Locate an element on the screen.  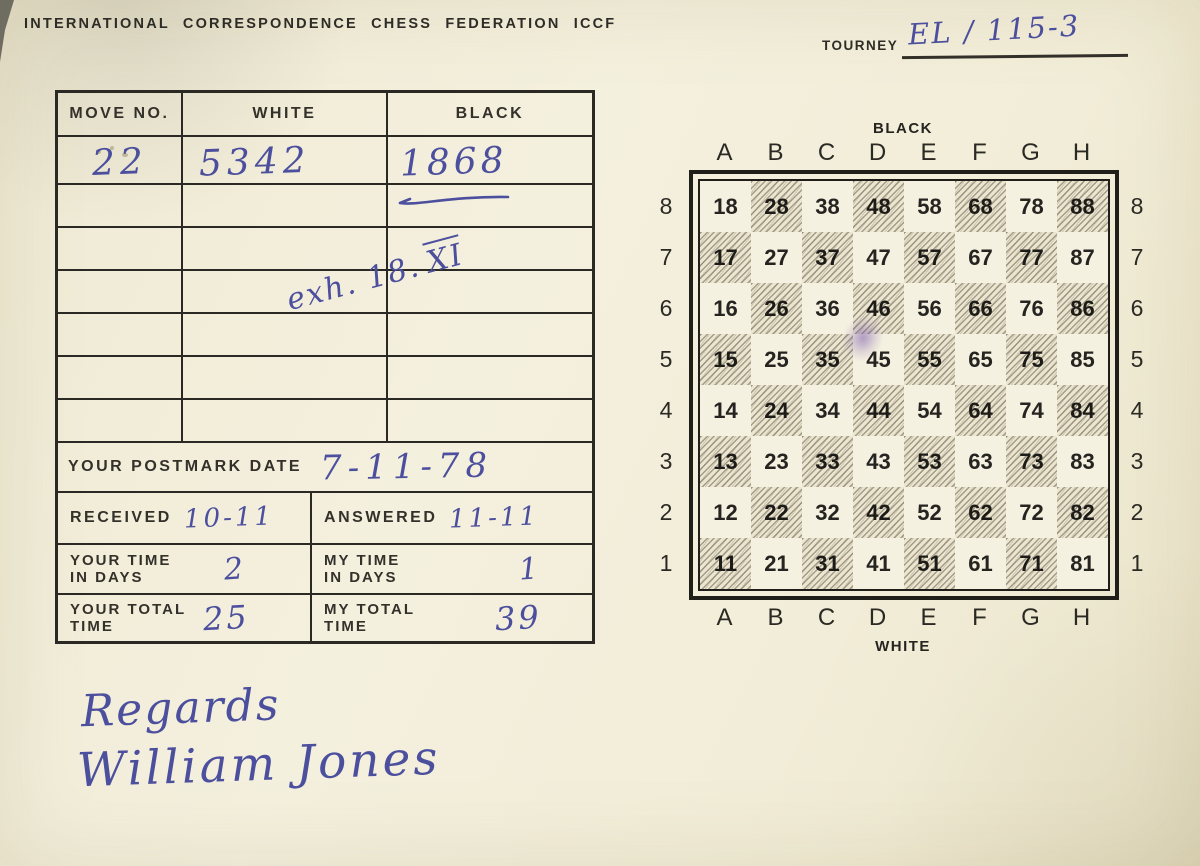
my-time-value-handwritten: 1 is located at coordinates (528, 569).